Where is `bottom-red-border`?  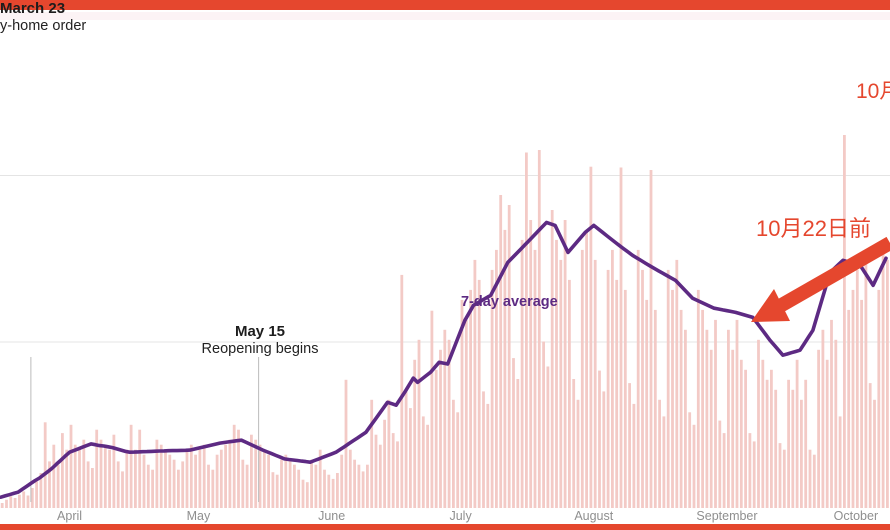 bottom-red-border is located at coordinates (445, 527).